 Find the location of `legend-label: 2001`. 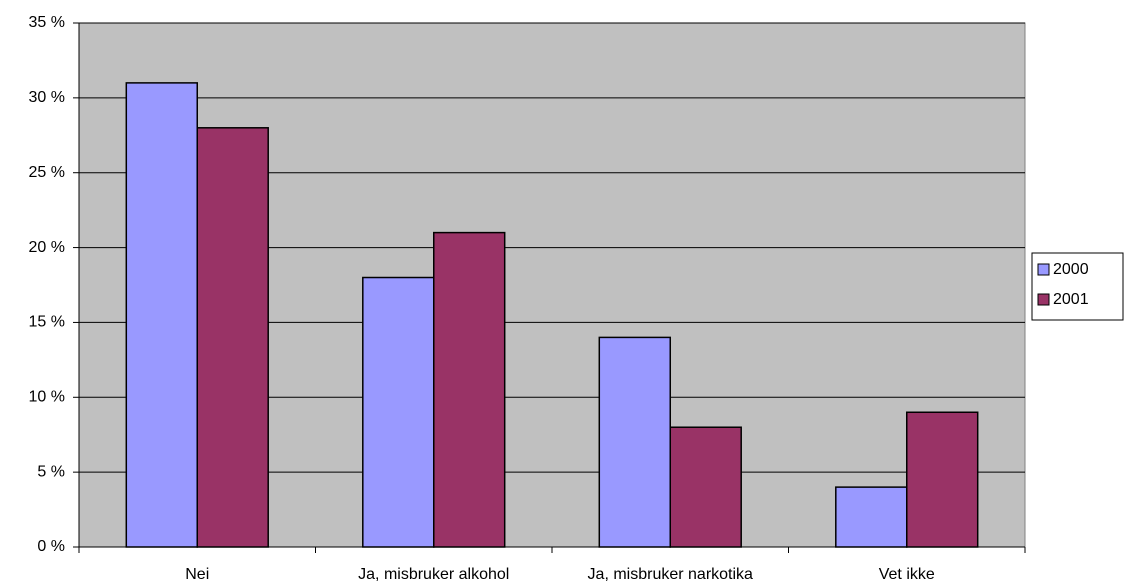

legend-label: 2001 is located at coordinates (1071, 299).